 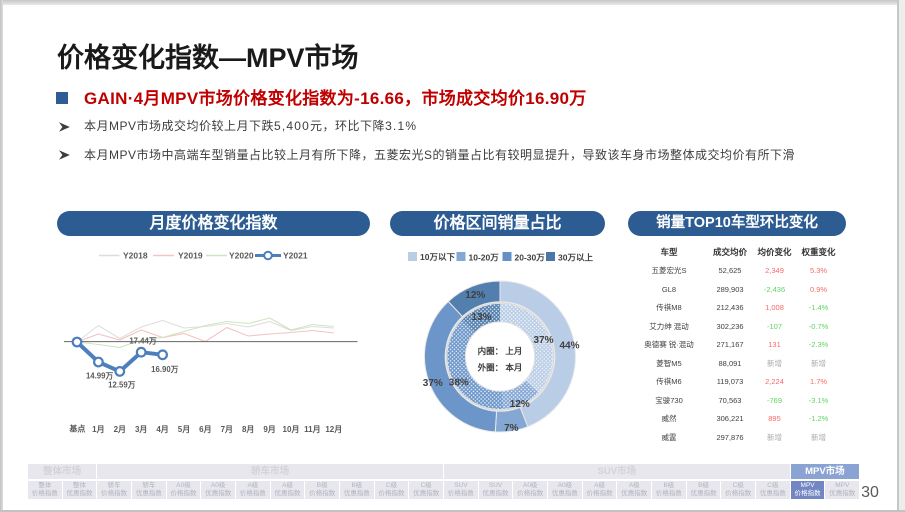 I want to click on svg-text: 10-20万, so click(x=484, y=258).